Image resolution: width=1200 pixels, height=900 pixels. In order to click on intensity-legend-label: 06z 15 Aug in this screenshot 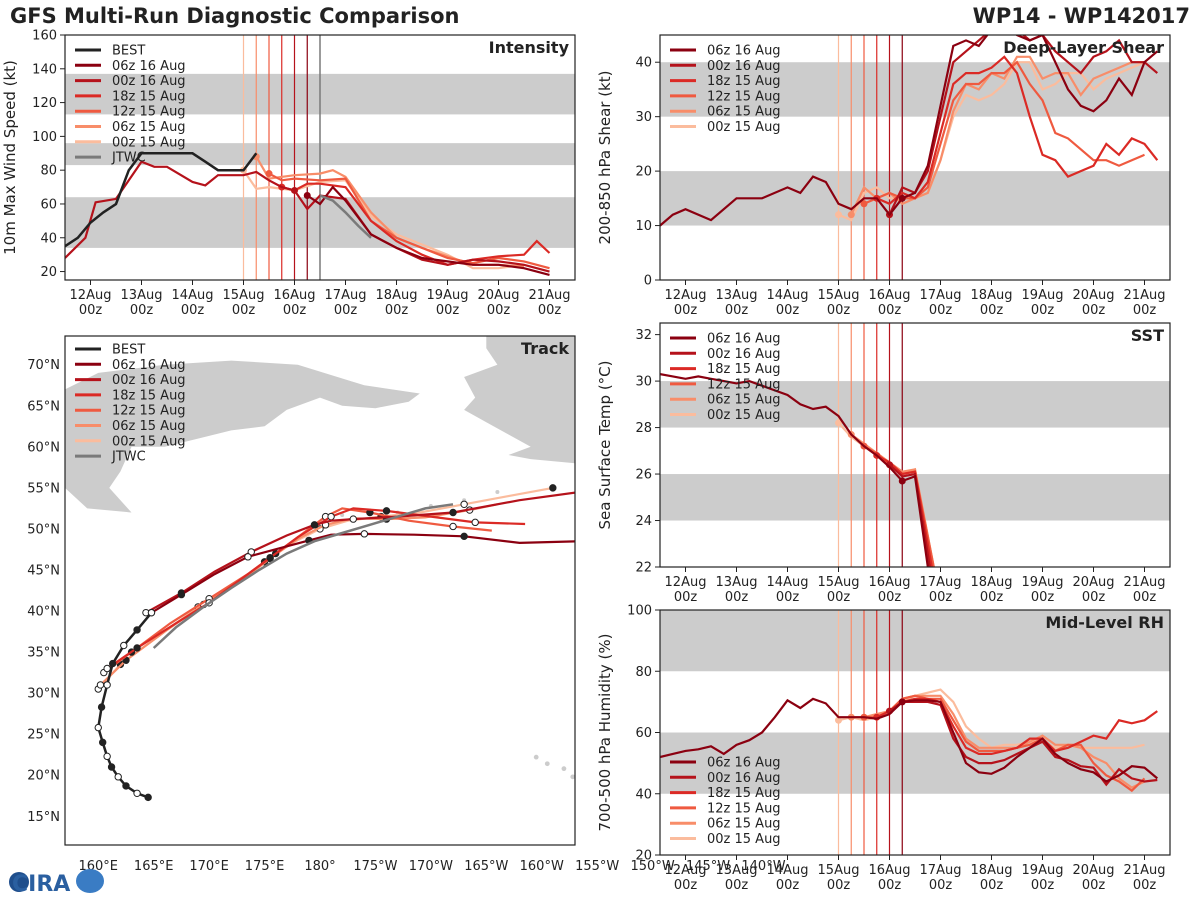, I will do `click(149, 127)`.